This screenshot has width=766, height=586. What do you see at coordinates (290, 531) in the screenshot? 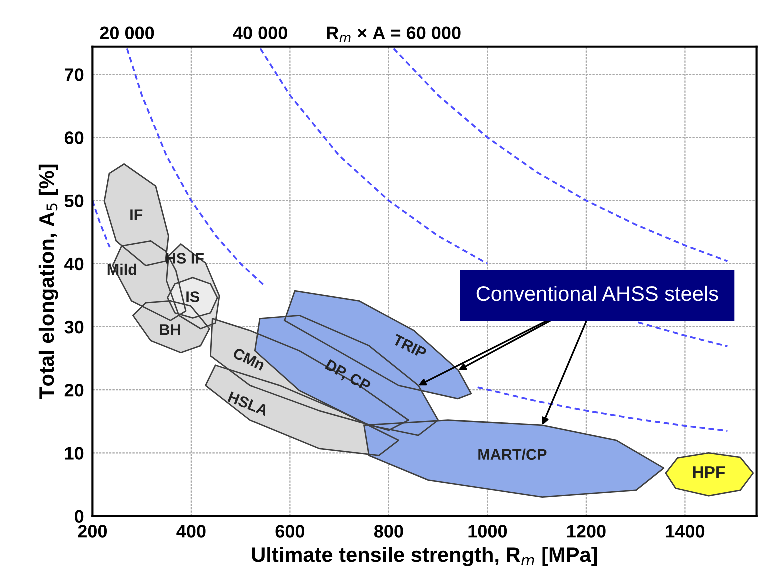
I see `x-tick-label: 600` at bounding box center [290, 531].